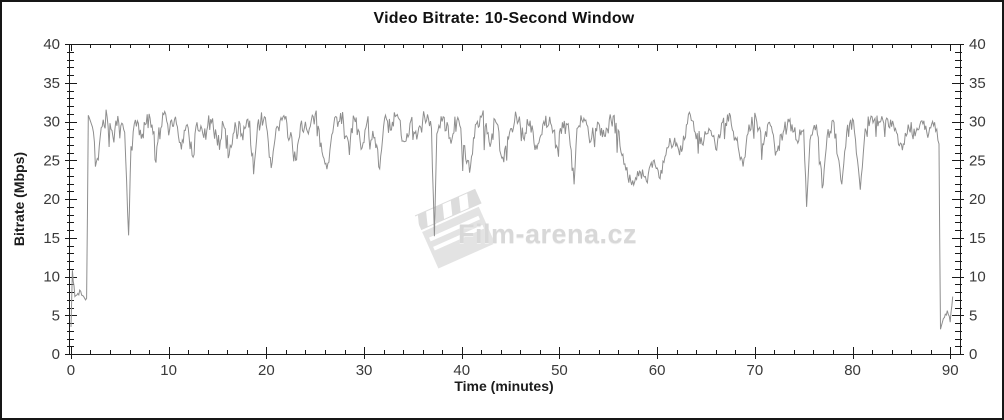 This screenshot has width=1004, height=420. What do you see at coordinates (504, 386) in the screenshot?
I see `x-axis-label: Time (minutes)` at bounding box center [504, 386].